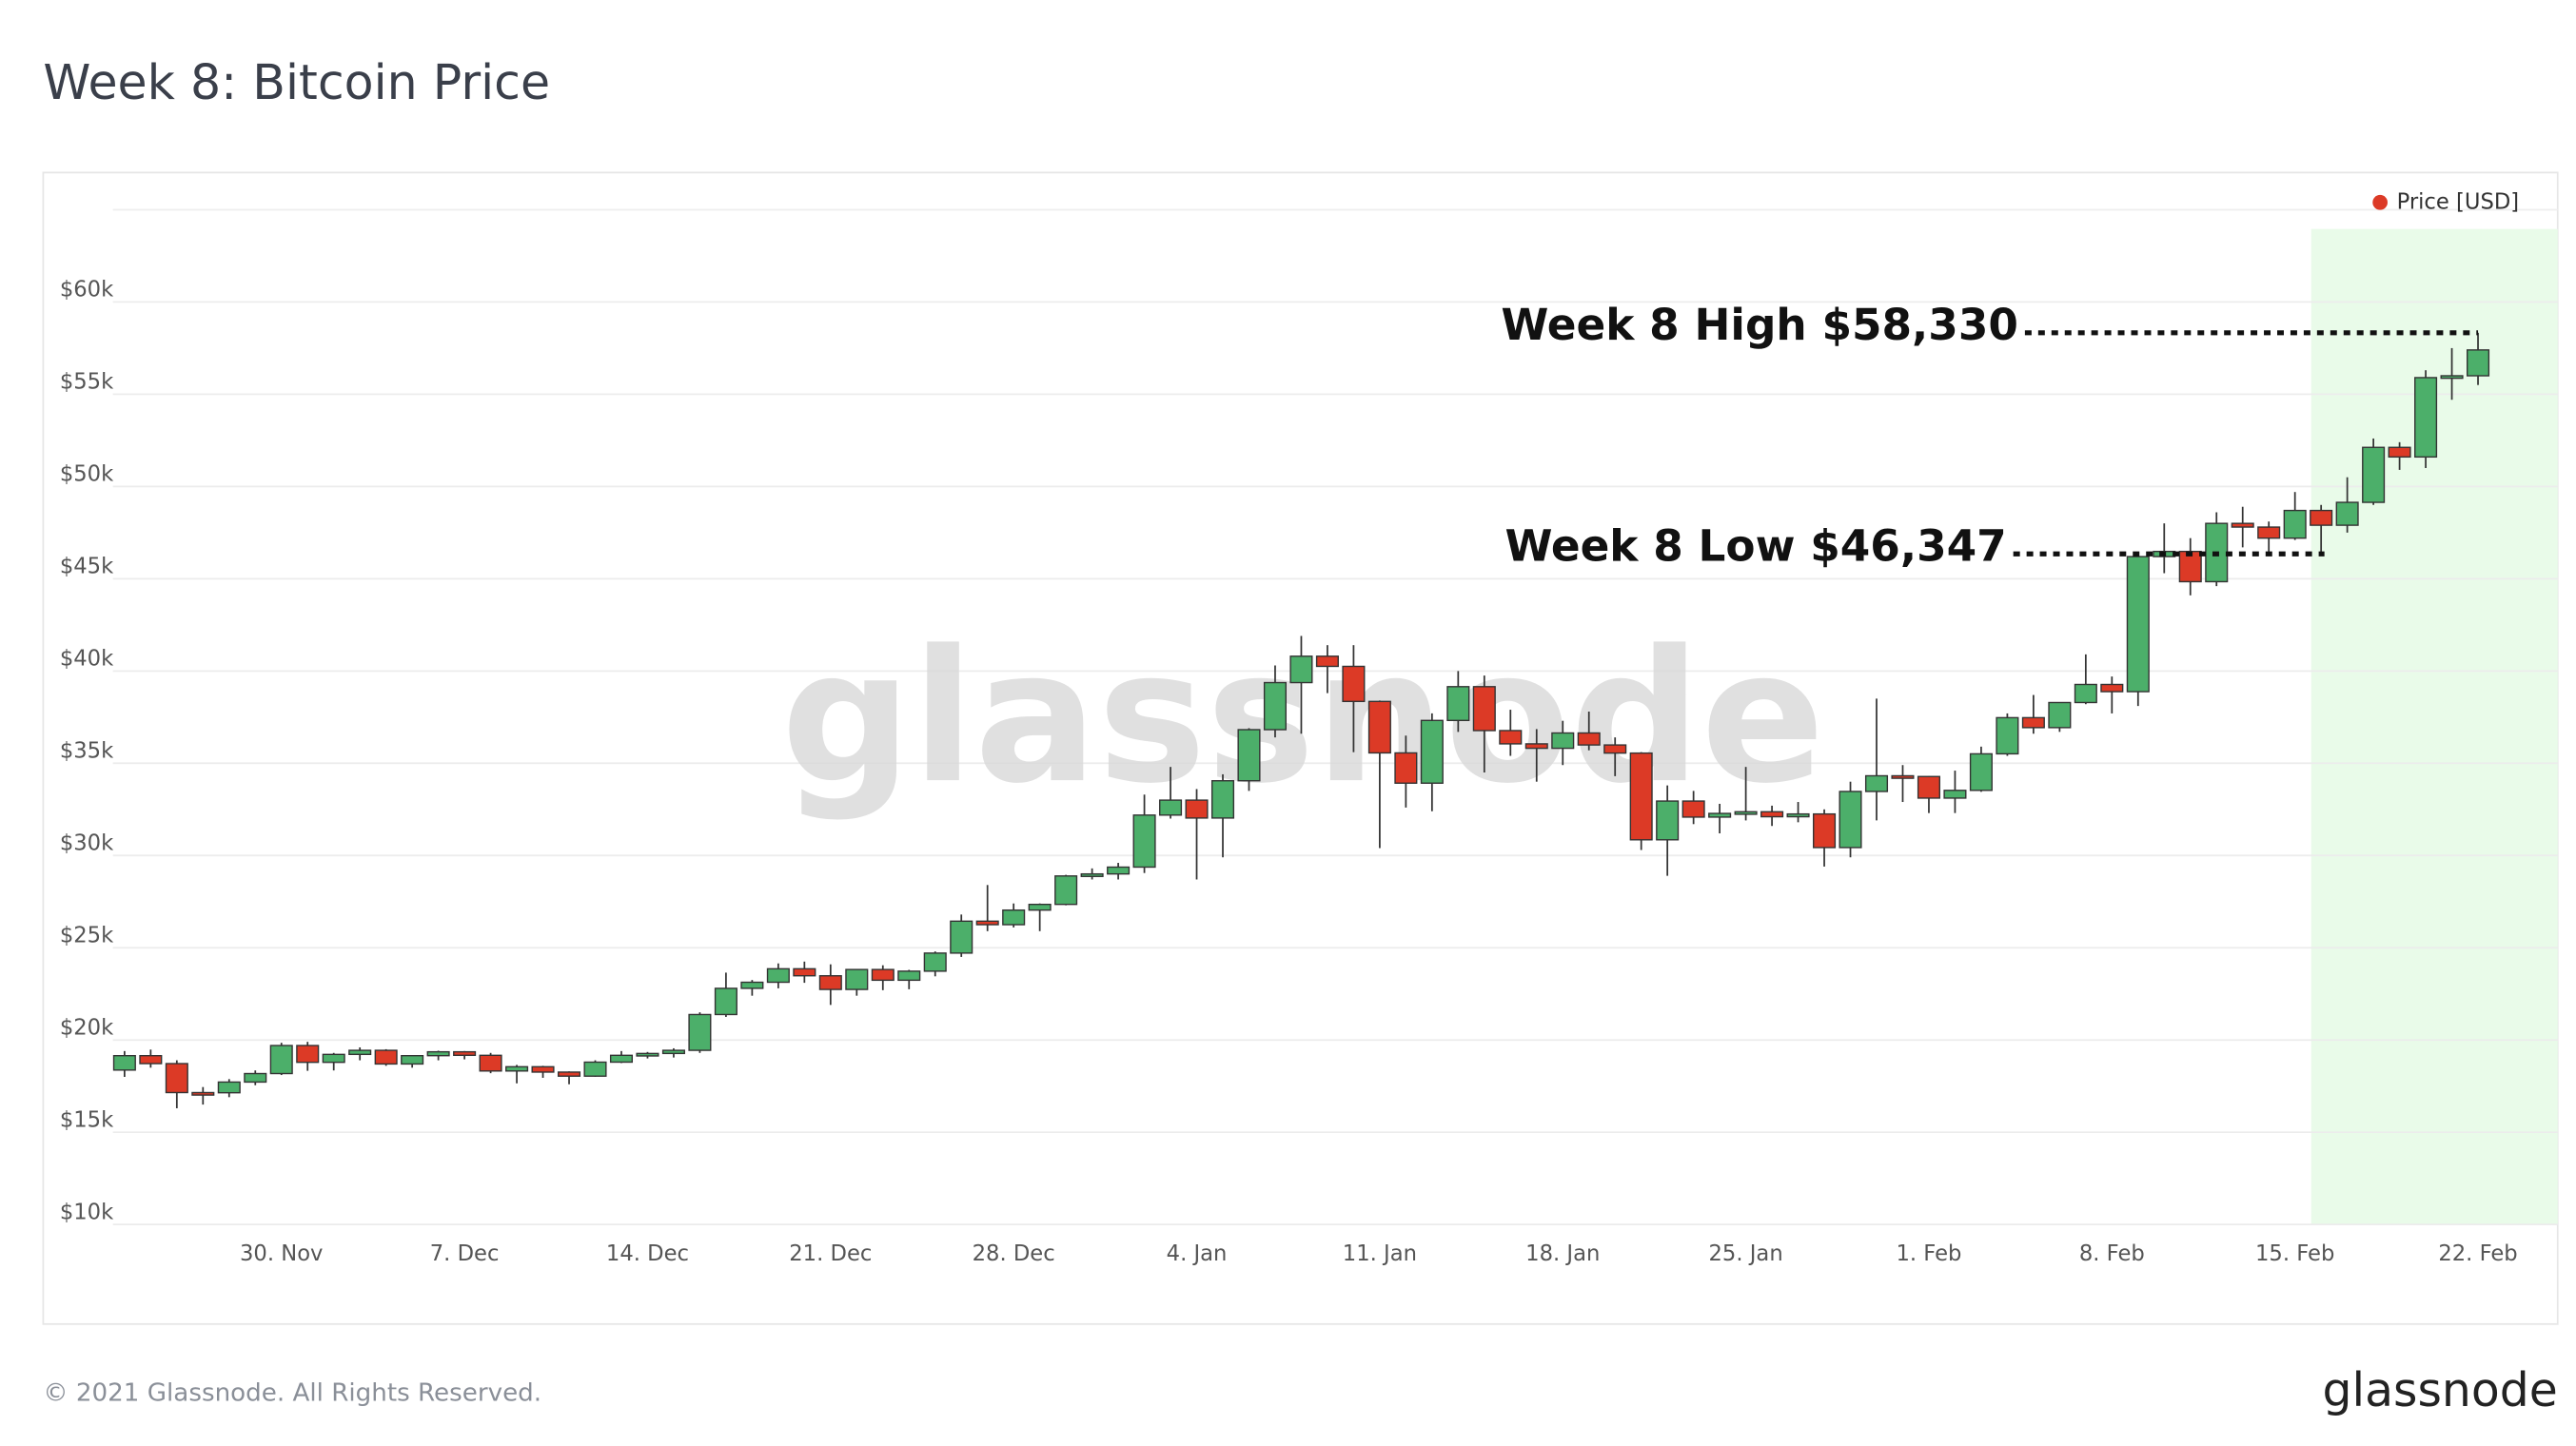 Image resolution: width=2576 pixels, height=1446 pixels. What do you see at coordinates (2112, 1253) in the screenshot?
I see `x-tick-label: 8. Feb` at bounding box center [2112, 1253].